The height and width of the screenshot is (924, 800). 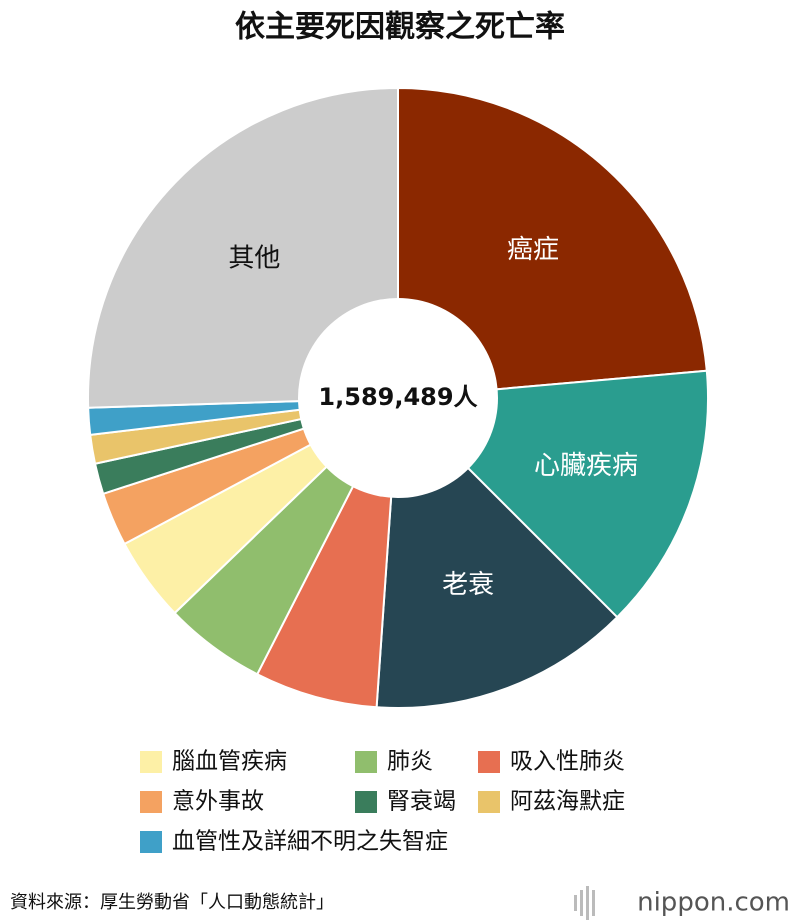 I want to click on slice-label: 其他, so click(x=254, y=258).